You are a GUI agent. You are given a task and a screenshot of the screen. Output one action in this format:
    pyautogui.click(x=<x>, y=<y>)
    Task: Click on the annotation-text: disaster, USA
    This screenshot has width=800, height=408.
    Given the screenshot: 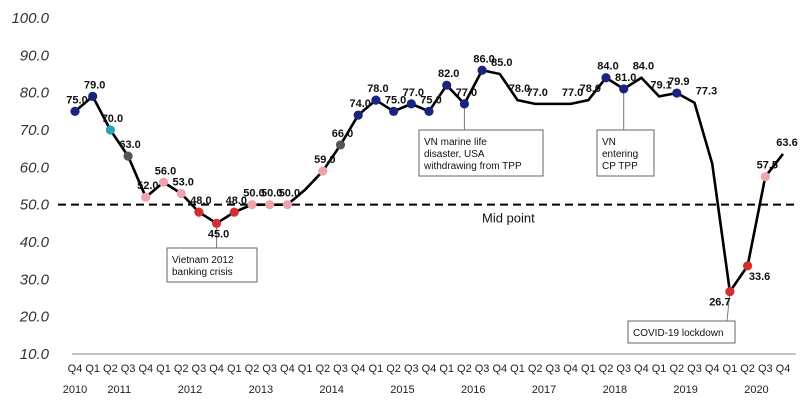 What is the action you would take?
    pyautogui.click(x=454, y=154)
    